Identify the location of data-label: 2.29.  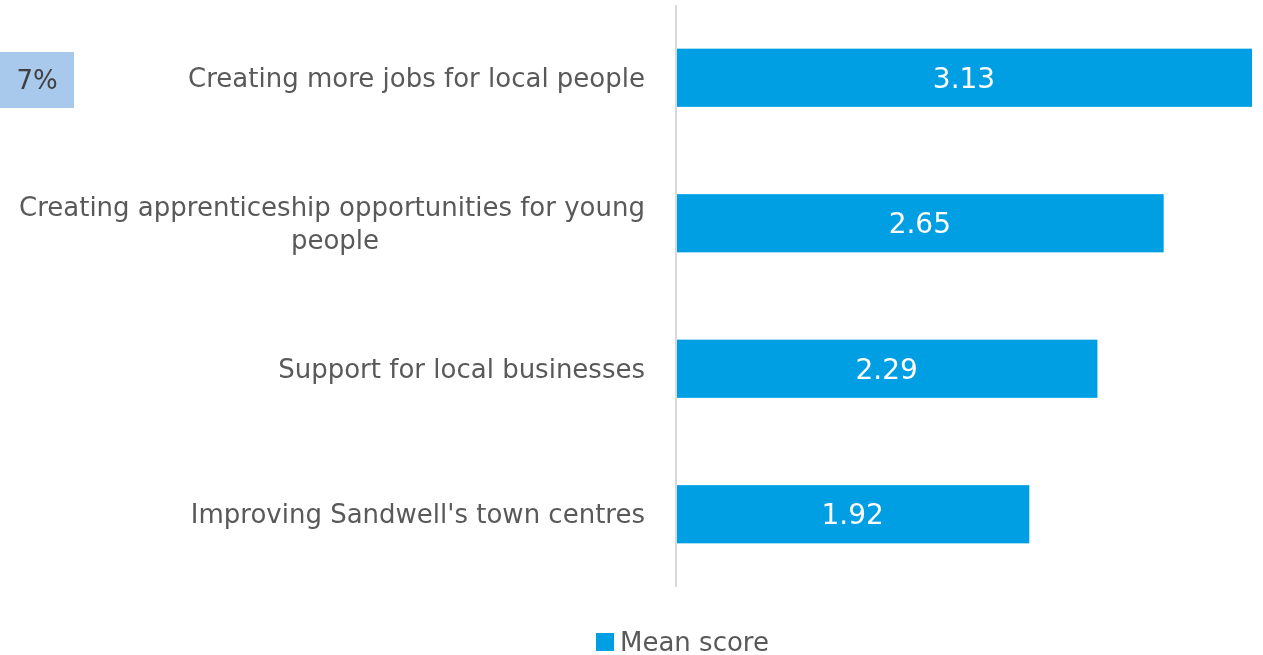
(886, 369).